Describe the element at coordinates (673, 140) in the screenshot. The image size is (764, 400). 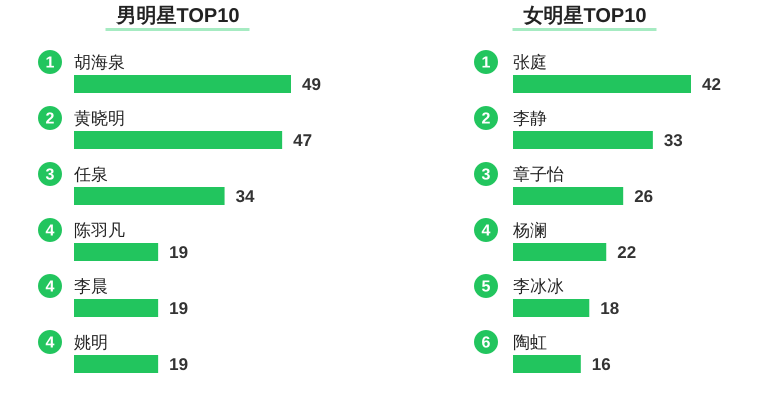
I see `data-label: 33` at that location.